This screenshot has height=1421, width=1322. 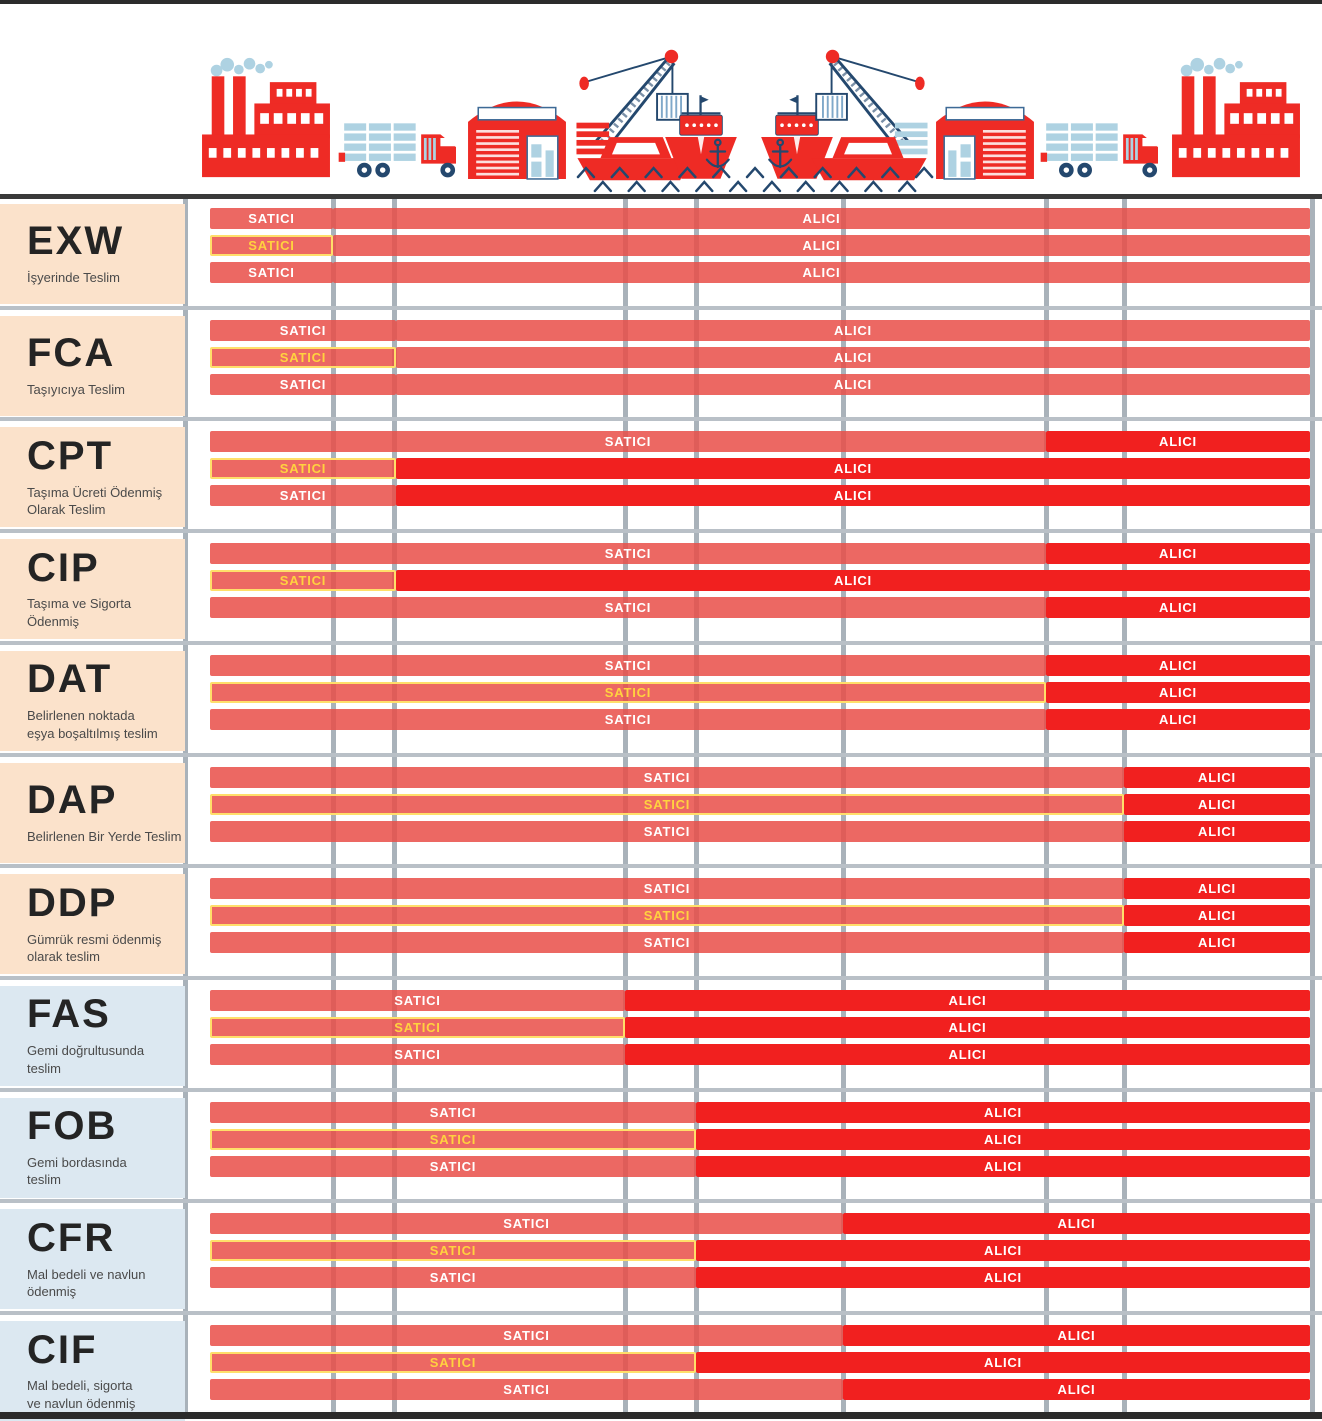 What do you see at coordinates (69, 1014) in the screenshot?
I see `incoterm-code: FAS` at bounding box center [69, 1014].